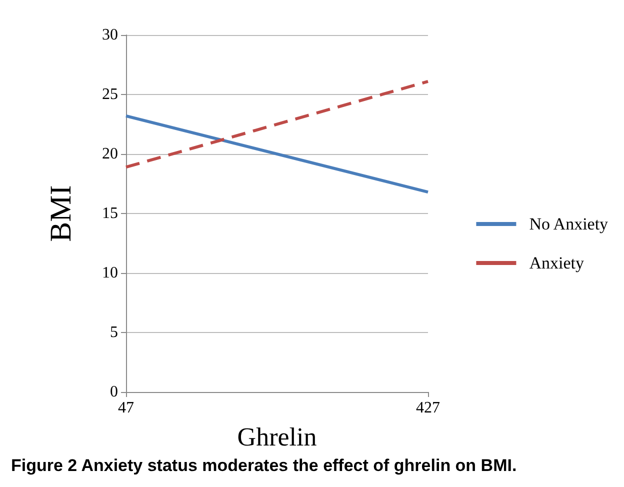  What do you see at coordinates (428, 408) in the screenshot?
I see `x-tick-label: 427` at bounding box center [428, 408].